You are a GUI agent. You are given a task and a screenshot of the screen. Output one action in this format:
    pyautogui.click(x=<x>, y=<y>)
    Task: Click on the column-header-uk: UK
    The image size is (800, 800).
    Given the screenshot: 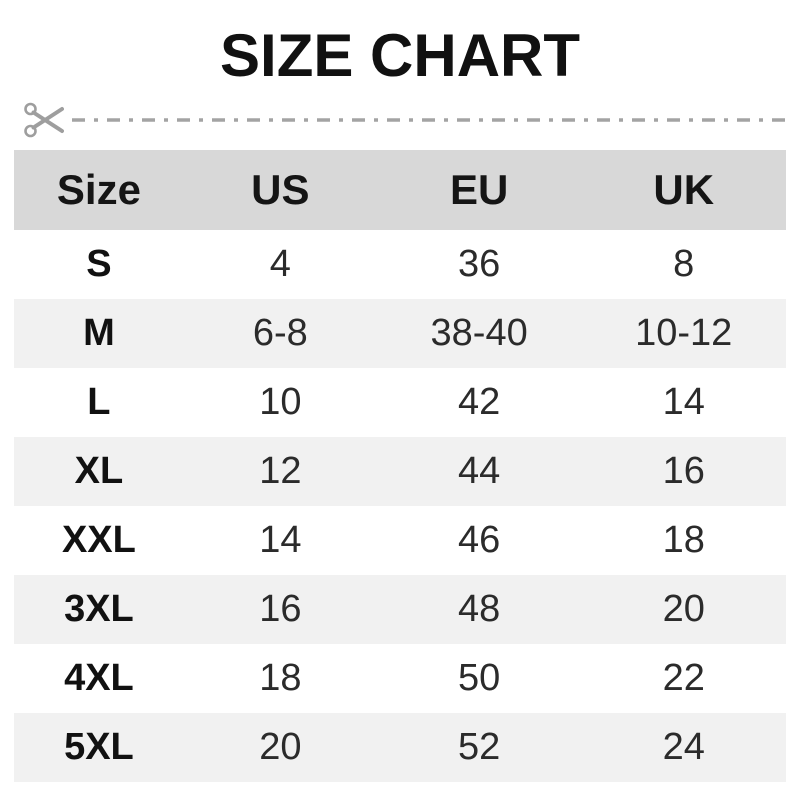 What is the action you would take?
    pyautogui.click(x=683, y=190)
    